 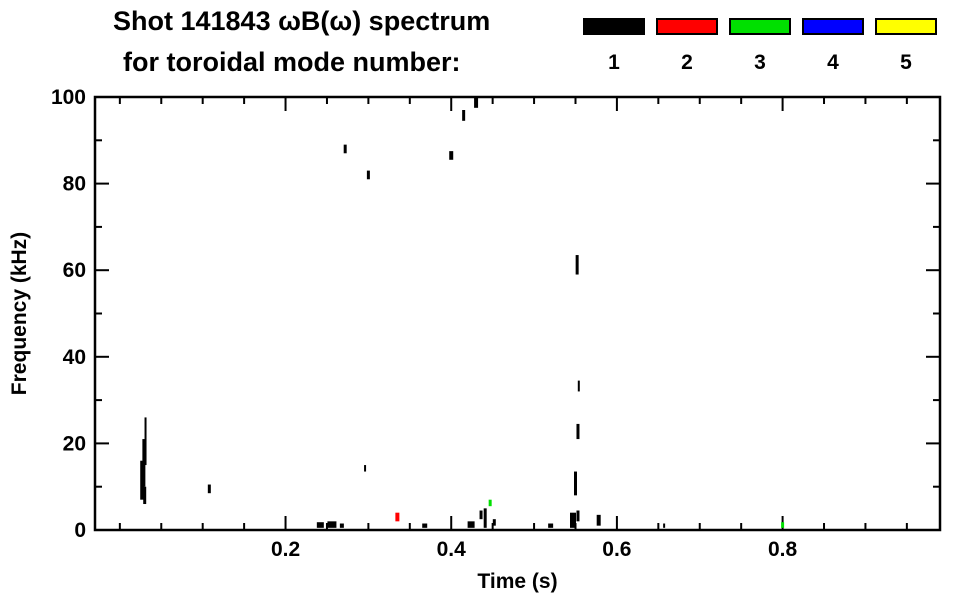 I want to click on x-tick-label: 0.8, so click(x=783, y=549).